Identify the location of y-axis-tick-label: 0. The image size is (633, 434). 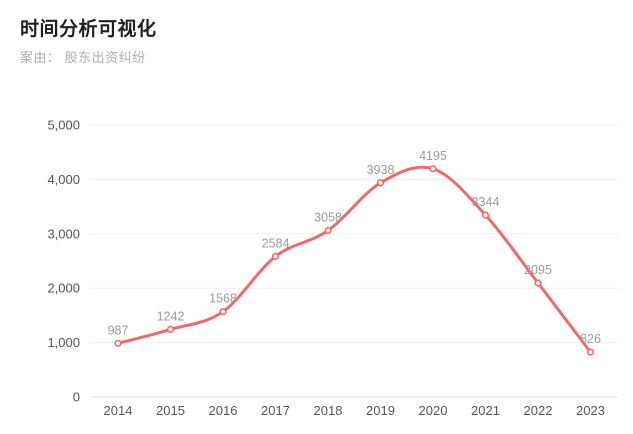
(76, 397).